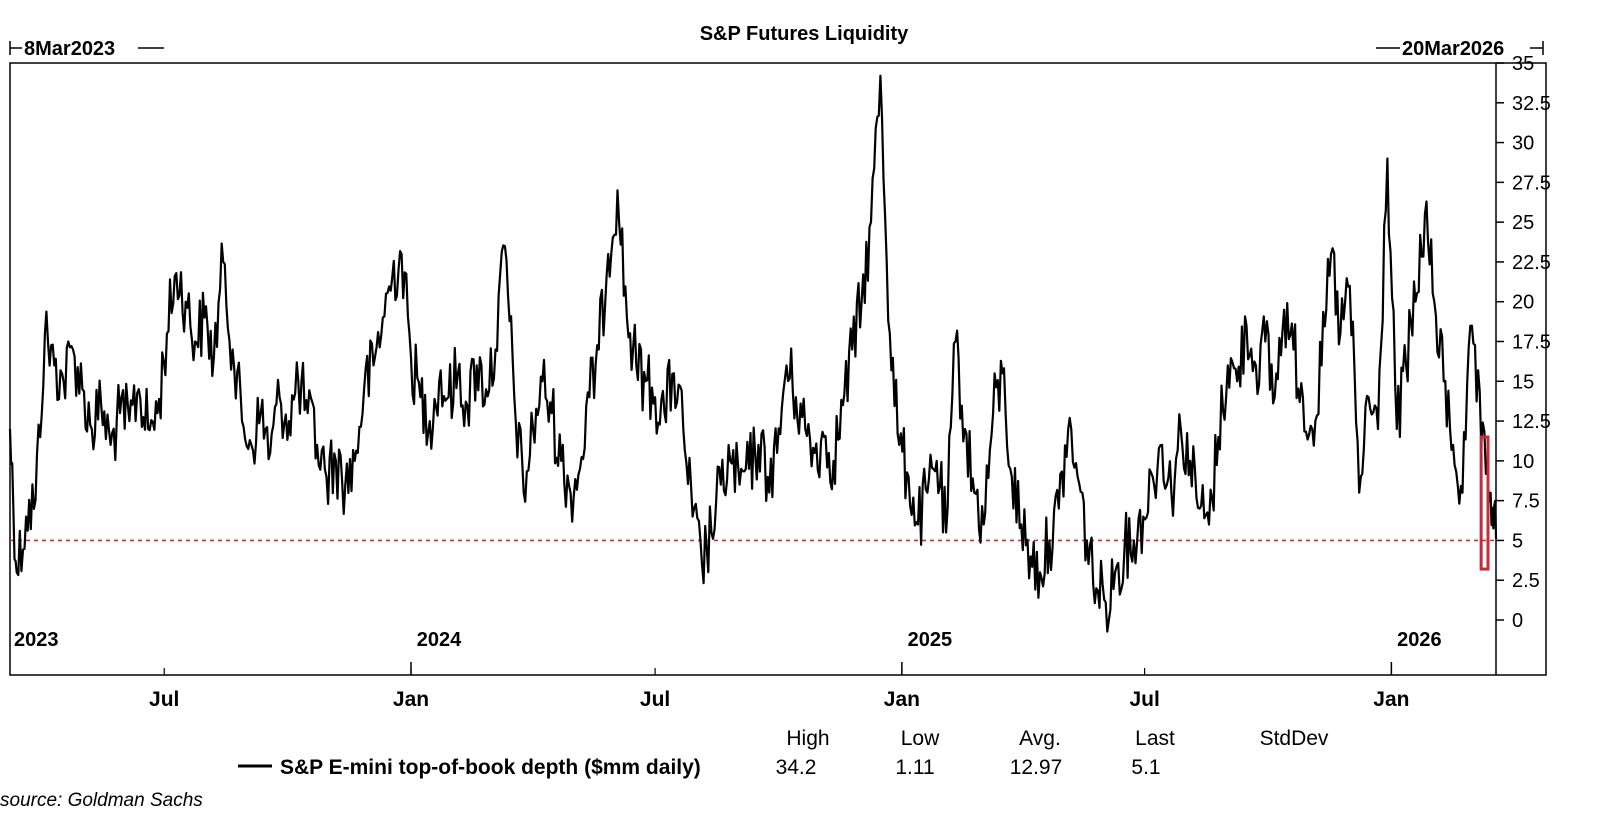  What do you see at coordinates (1526, 581) in the screenshot?
I see `y-tick-label: 2.5` at bounding box center [1526, 581].